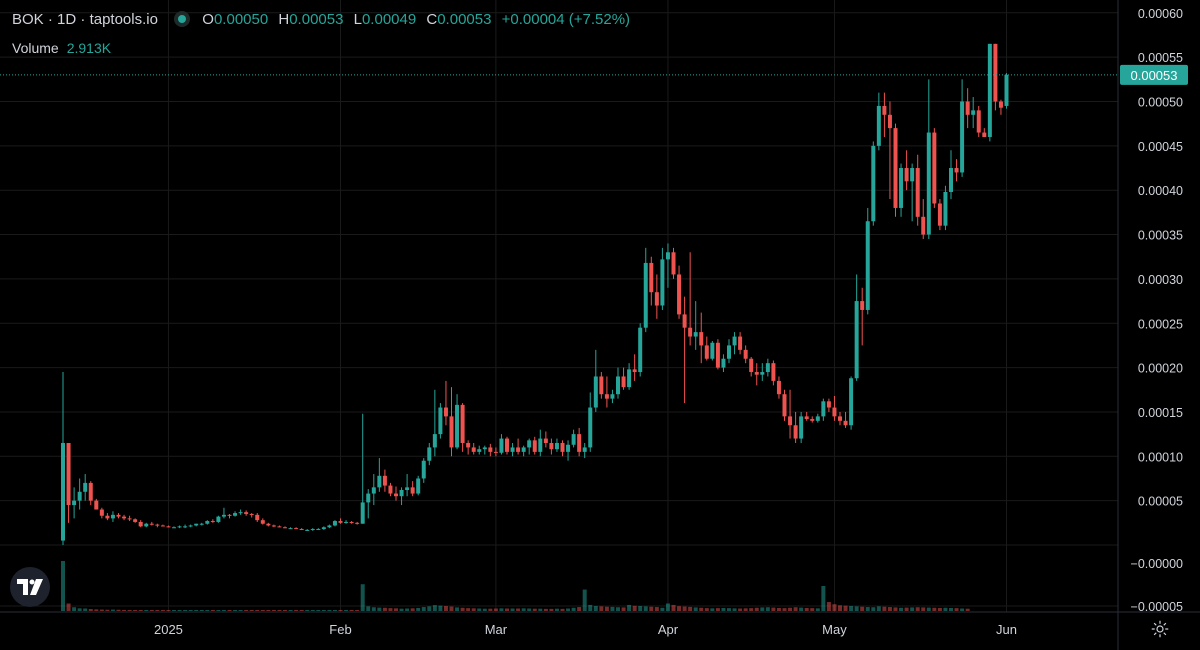 The image size is (1200, 650). Describe the element at coordinates (30, 587) in the screenshot. I see `tradingview-logo-icon` at that location.